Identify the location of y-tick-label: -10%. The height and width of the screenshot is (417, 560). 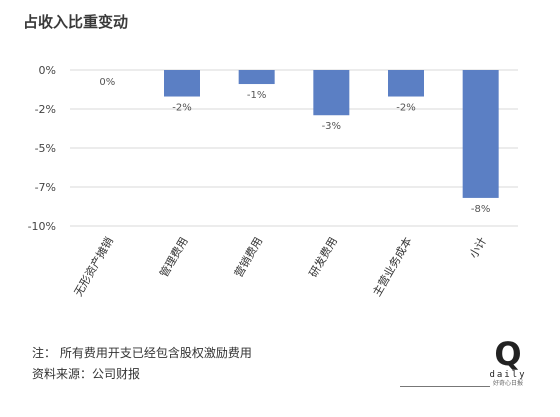
(42, 226).